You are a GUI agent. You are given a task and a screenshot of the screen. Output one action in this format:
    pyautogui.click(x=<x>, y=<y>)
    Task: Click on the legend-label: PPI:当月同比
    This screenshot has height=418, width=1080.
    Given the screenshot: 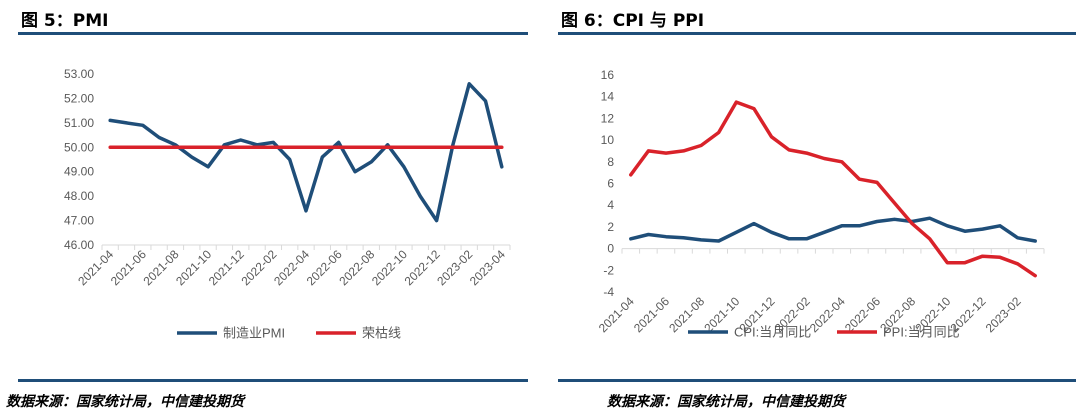 What is the action you would take?
    pyautogui.click(x=921, y=332)
    